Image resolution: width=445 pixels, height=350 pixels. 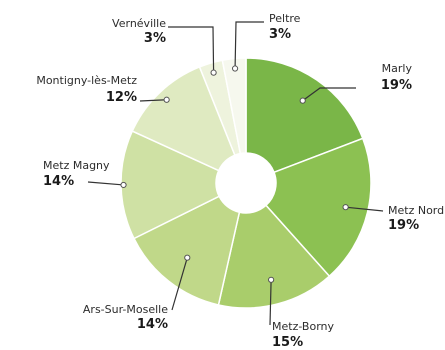 I want to click on slice-label-name: Peltre, so click(x=285, y=18).